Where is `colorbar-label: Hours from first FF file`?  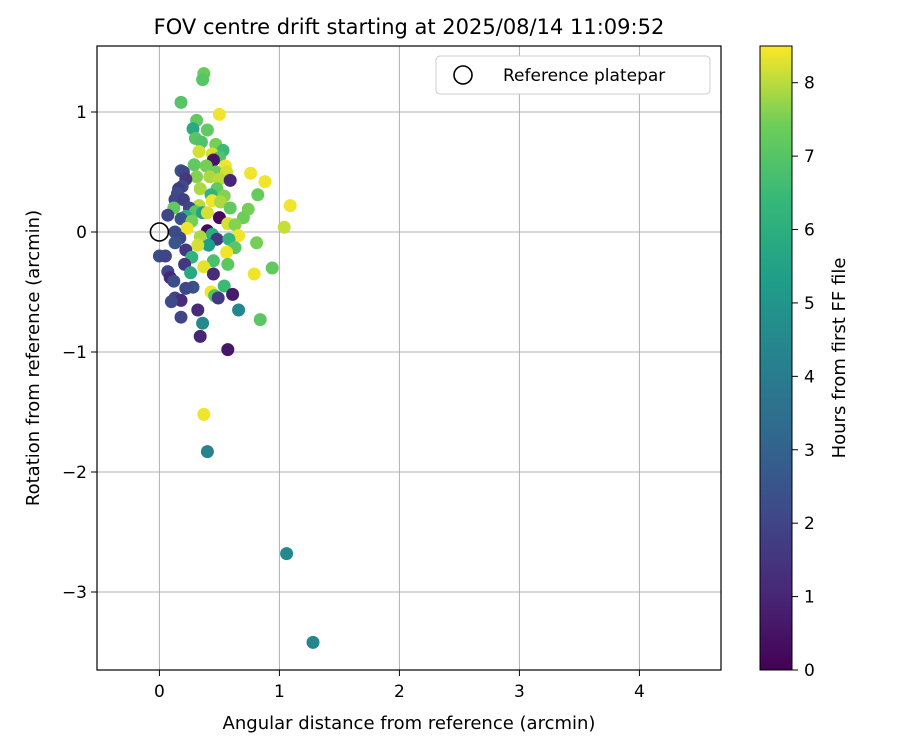 colorbar-label: Hours from first FF file is located at coordinates (839, 358).